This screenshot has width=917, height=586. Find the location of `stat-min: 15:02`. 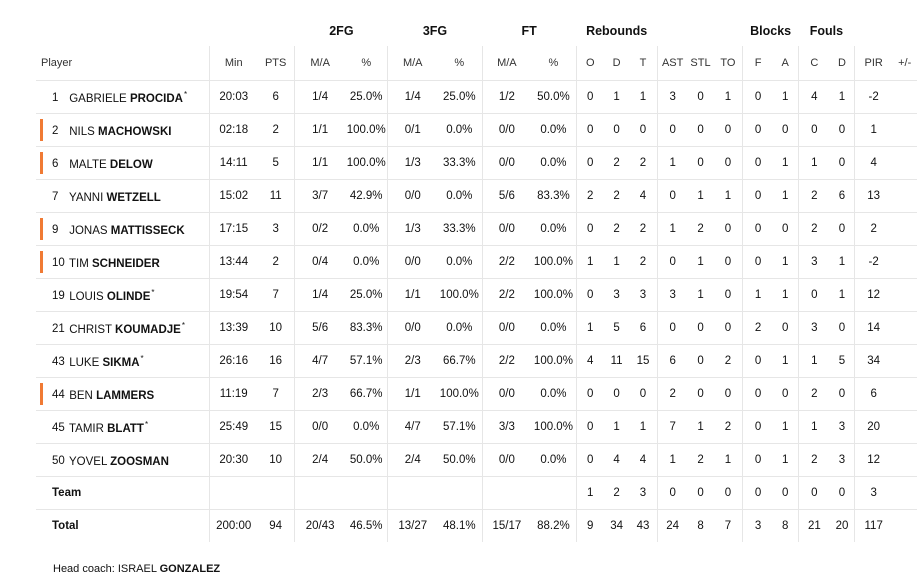

stat-min: 15:02 is located at coordinates (233, 196).